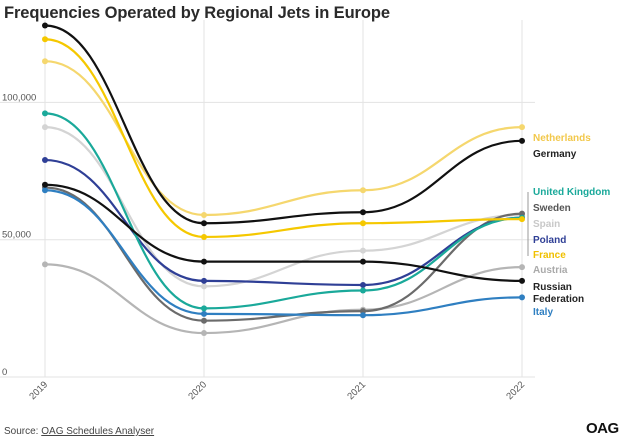 This screenshot has width=619, height=448. I want to click on series-line-austria, so click(283, 299).